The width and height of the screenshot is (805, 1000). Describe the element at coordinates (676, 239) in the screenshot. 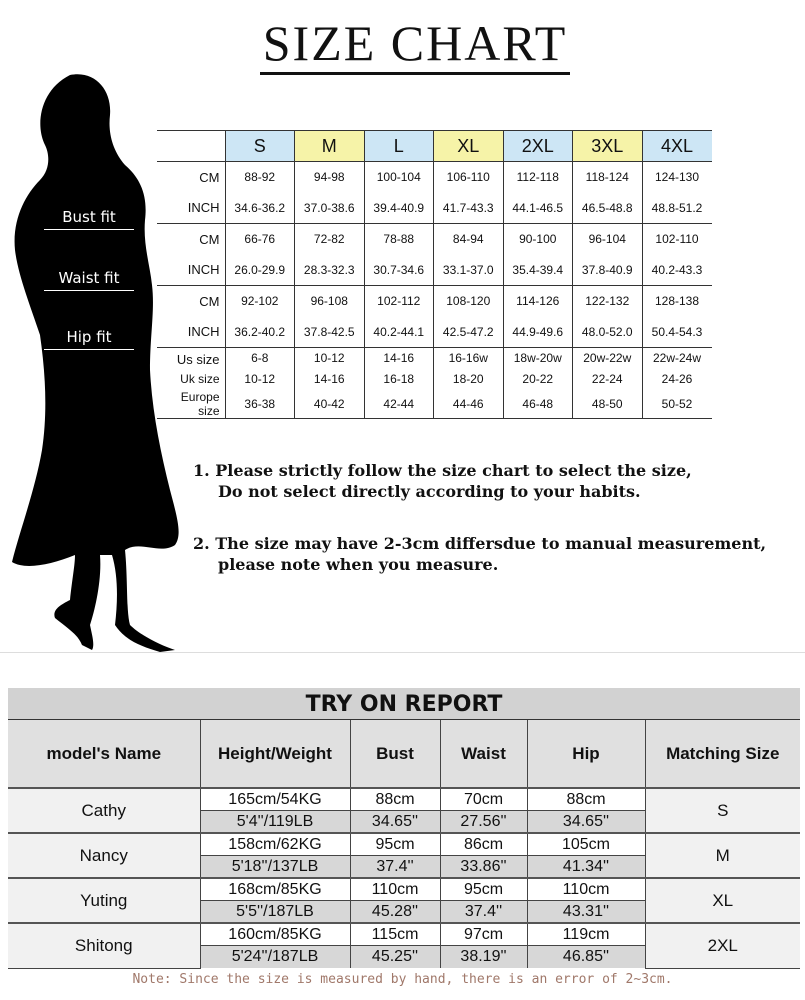

I see `measure-cell: 102-110` at that location.